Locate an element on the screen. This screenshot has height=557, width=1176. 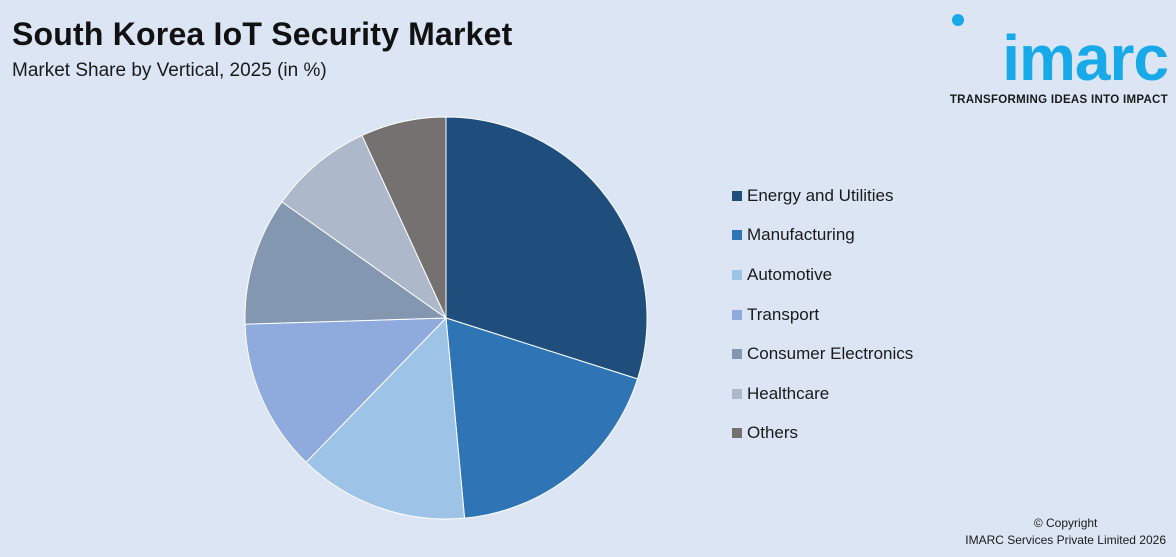
imarc-logo: imarc TRANSFORMING IDEAS INTO IMPACT is located at coordinates (1053, 62).